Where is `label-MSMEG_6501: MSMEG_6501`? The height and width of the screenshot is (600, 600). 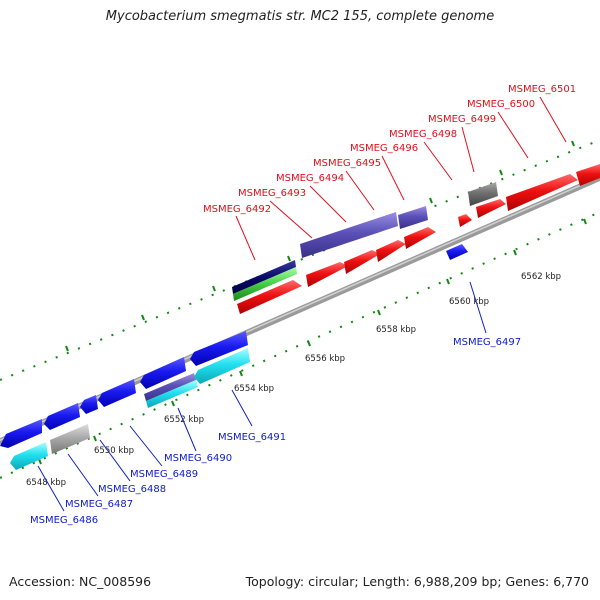
label-MSMEG_6501: MSMEG_6501 is located at coordinates (542, 89).